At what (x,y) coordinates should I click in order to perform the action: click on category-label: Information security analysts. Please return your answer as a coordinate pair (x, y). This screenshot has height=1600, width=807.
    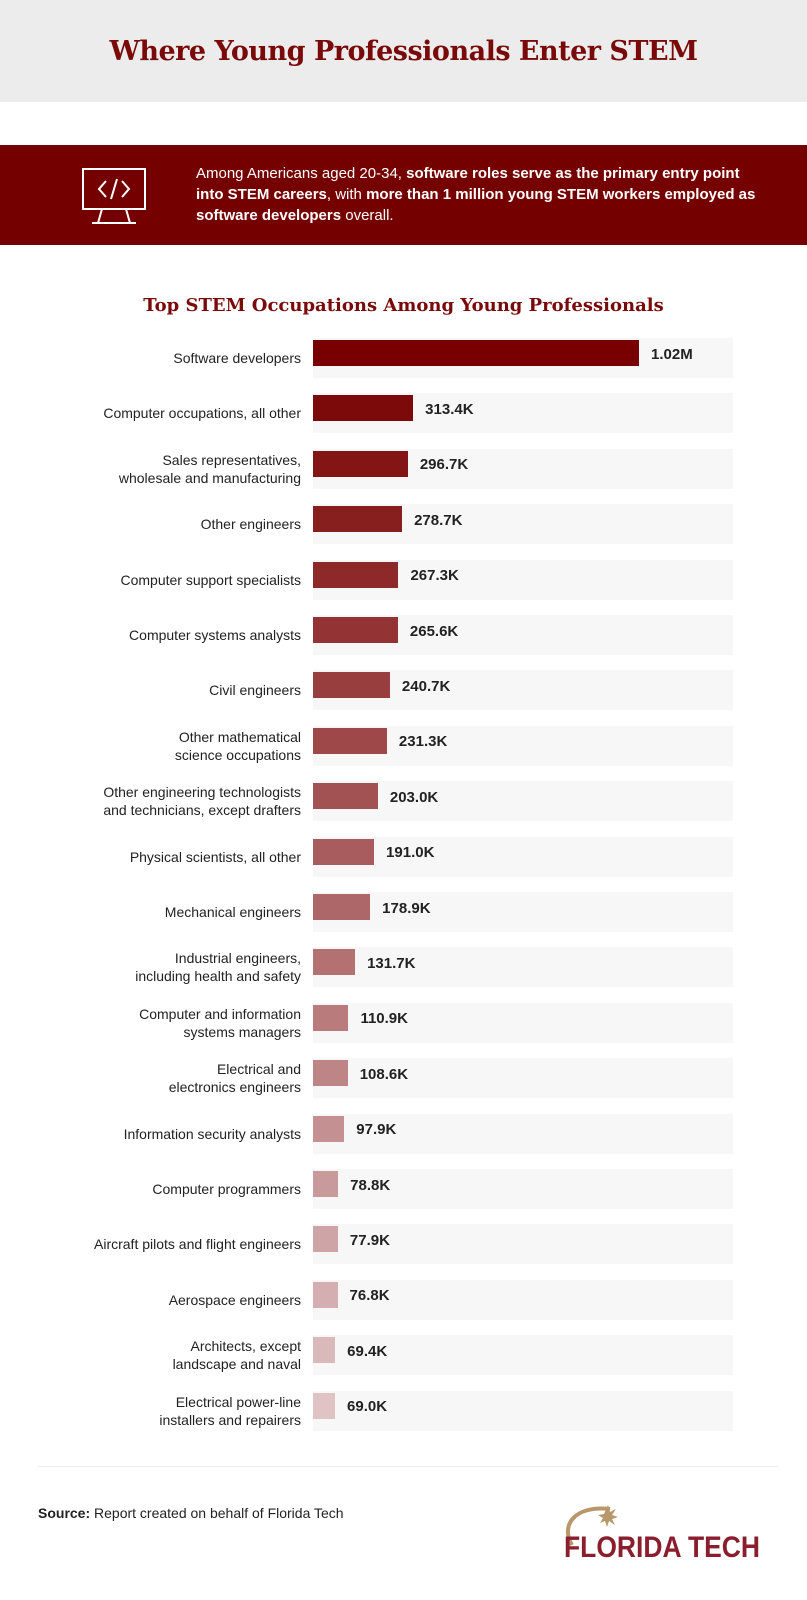
    Looking at the image, I should click on (212, 1133).